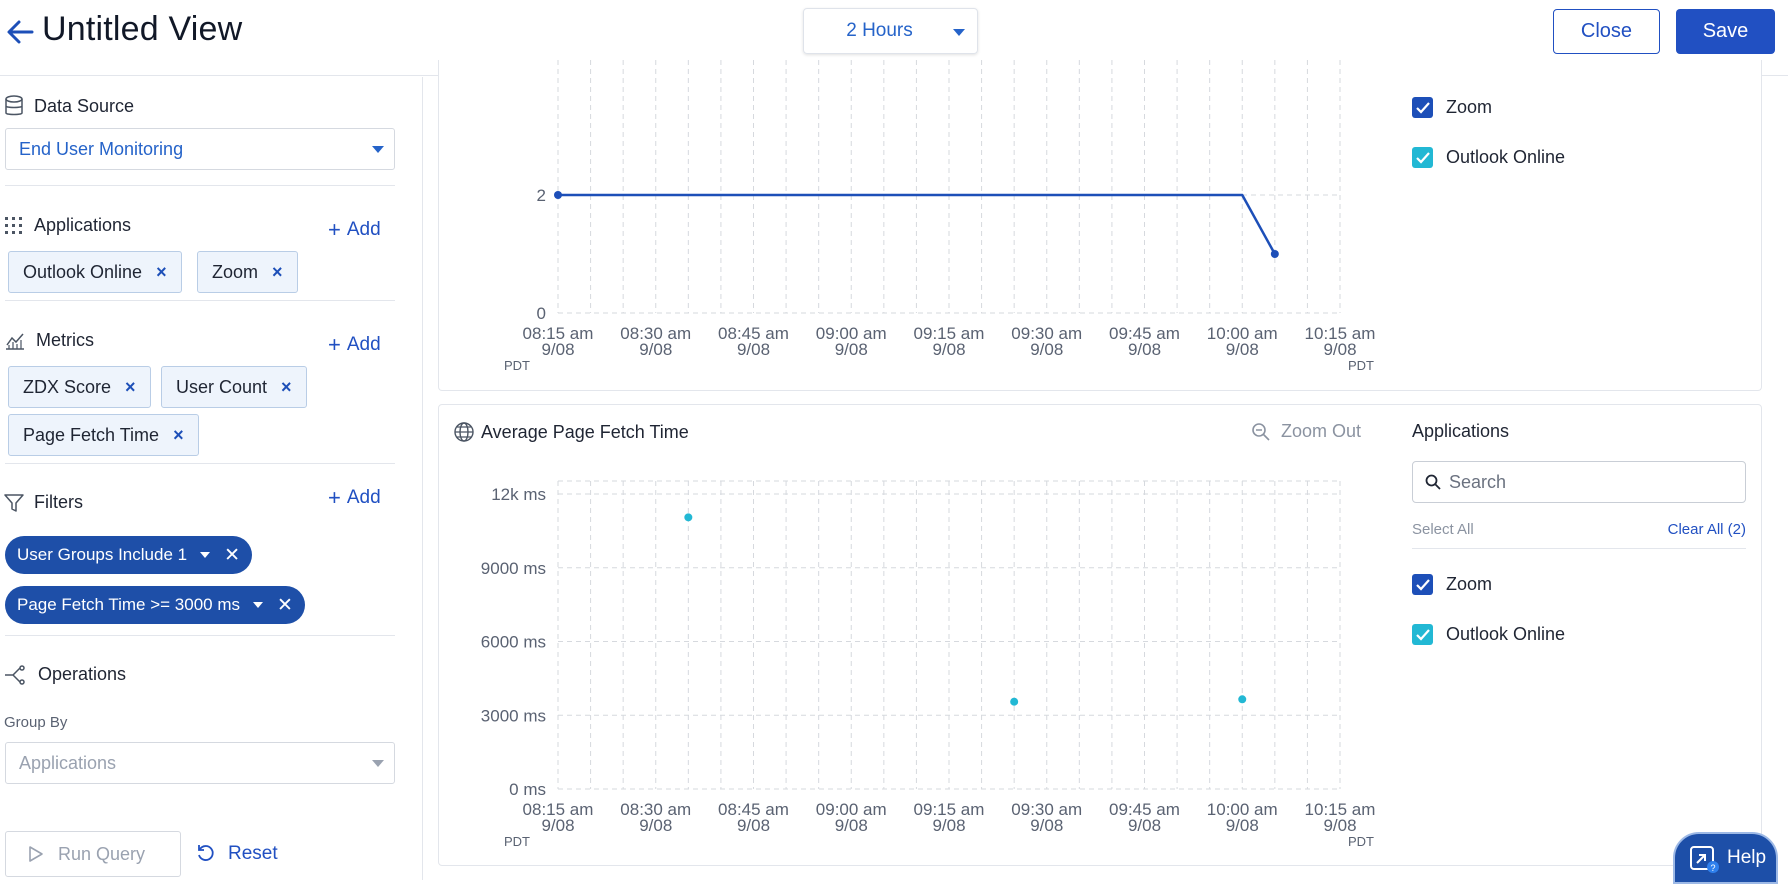  What do you see at coordinates (1443, 529) in the screenshot?
I see `select-all-link: Select All` at bounding box center [1443, 529].